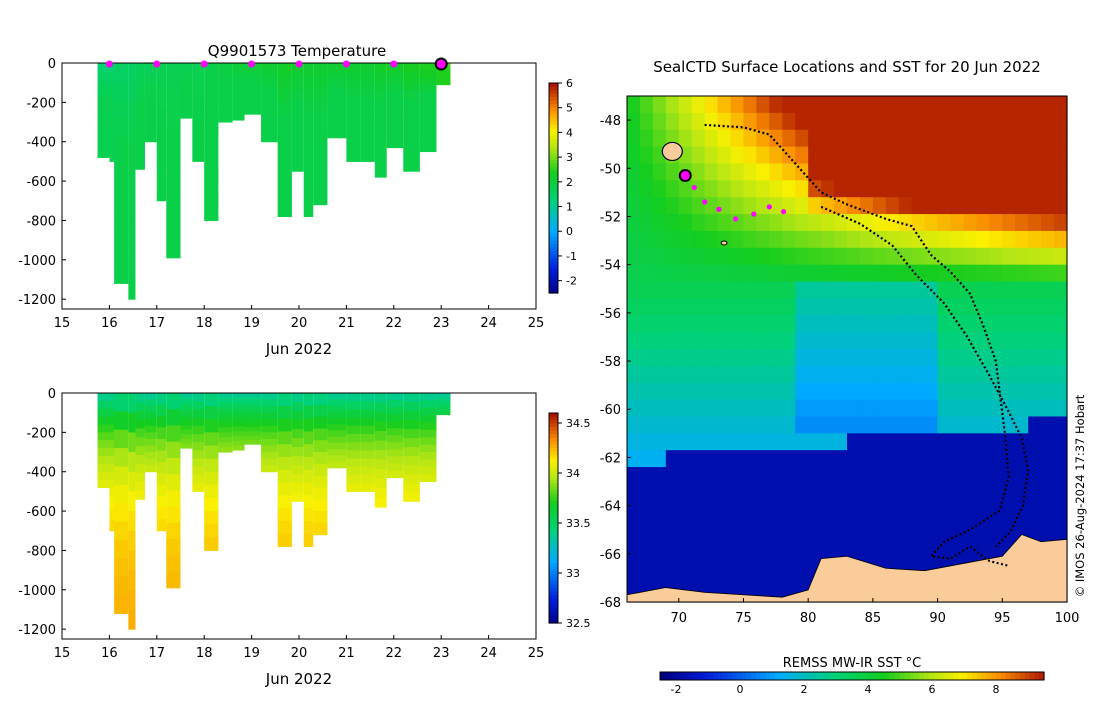 Image resolution: width=1100 pixels, height=704 pixels. What do you see at coordinates (754, 214) in the screenshot?
I see `recent-position-marker` at bounding box center [754, 214].